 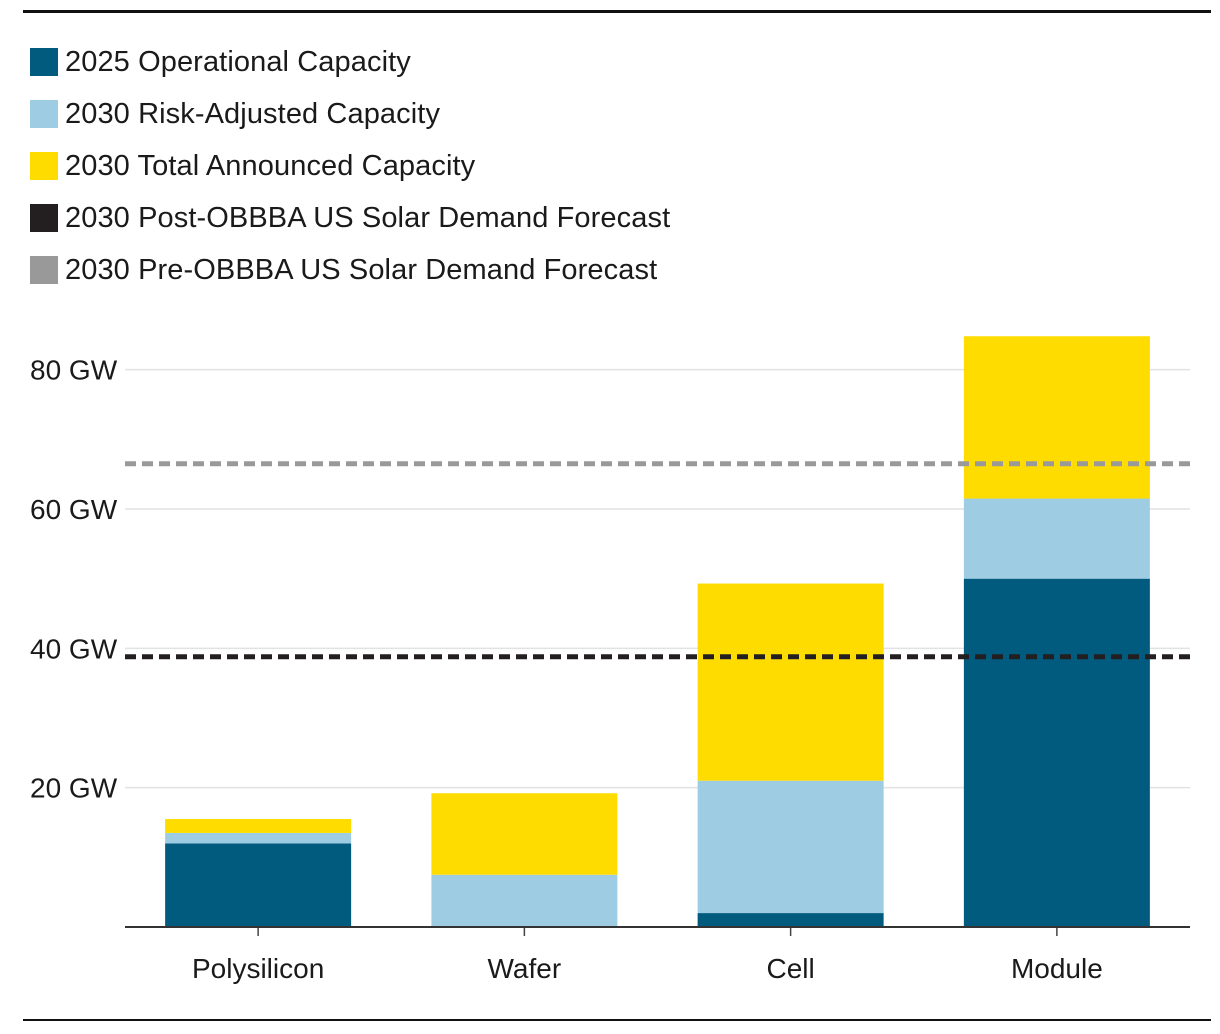 I want to click on legend-item-risk-adjusted-2030: 2030 Risk-Adjusted Capacity, so click(x=350, y=114).